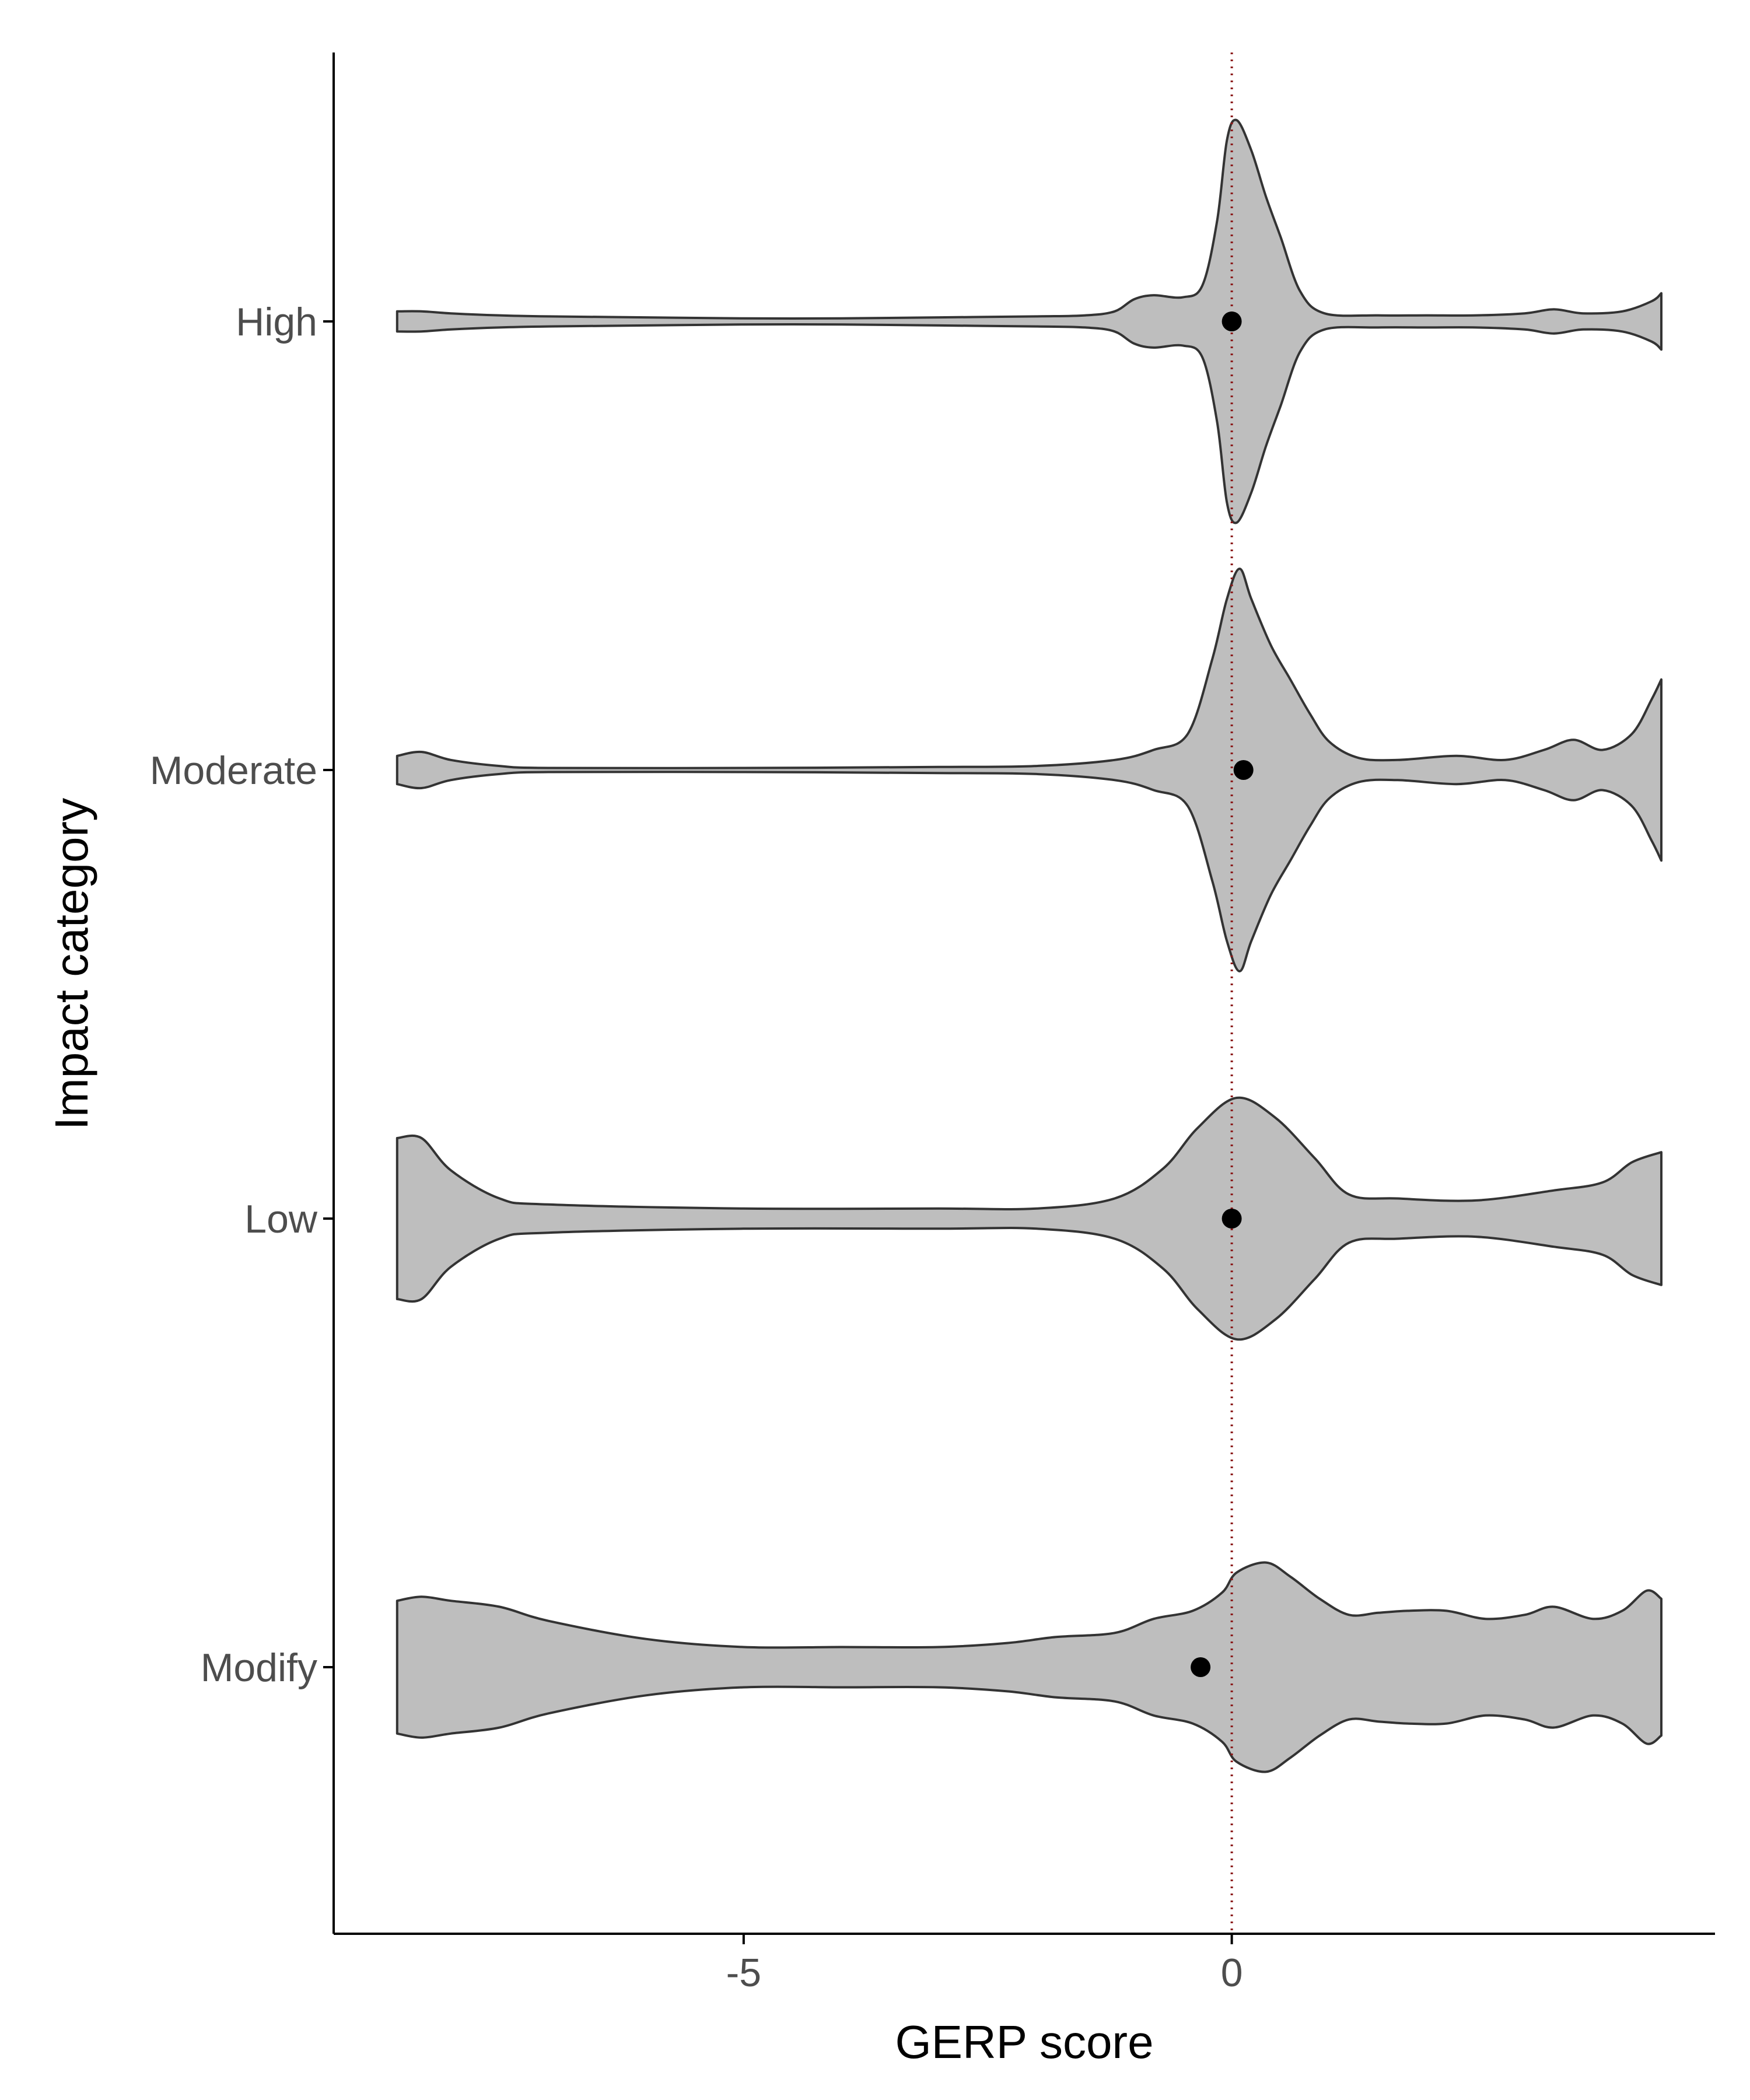  What do you see at coordinates (1029, 321) in the screenshot?
I see `violin-high` at bounding box center [1029, 321].